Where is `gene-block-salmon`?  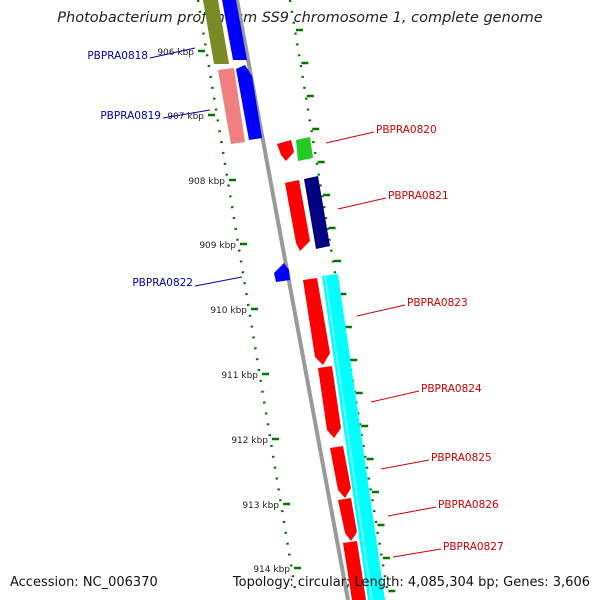 gene-block-salmon is located at coordinates (231, 106).